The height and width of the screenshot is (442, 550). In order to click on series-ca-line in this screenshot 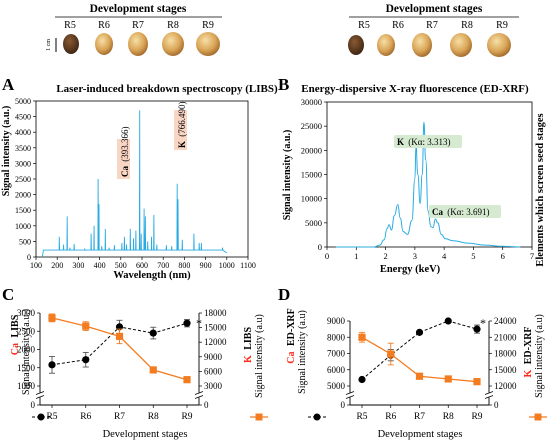, I will do `click(419, 350)`.